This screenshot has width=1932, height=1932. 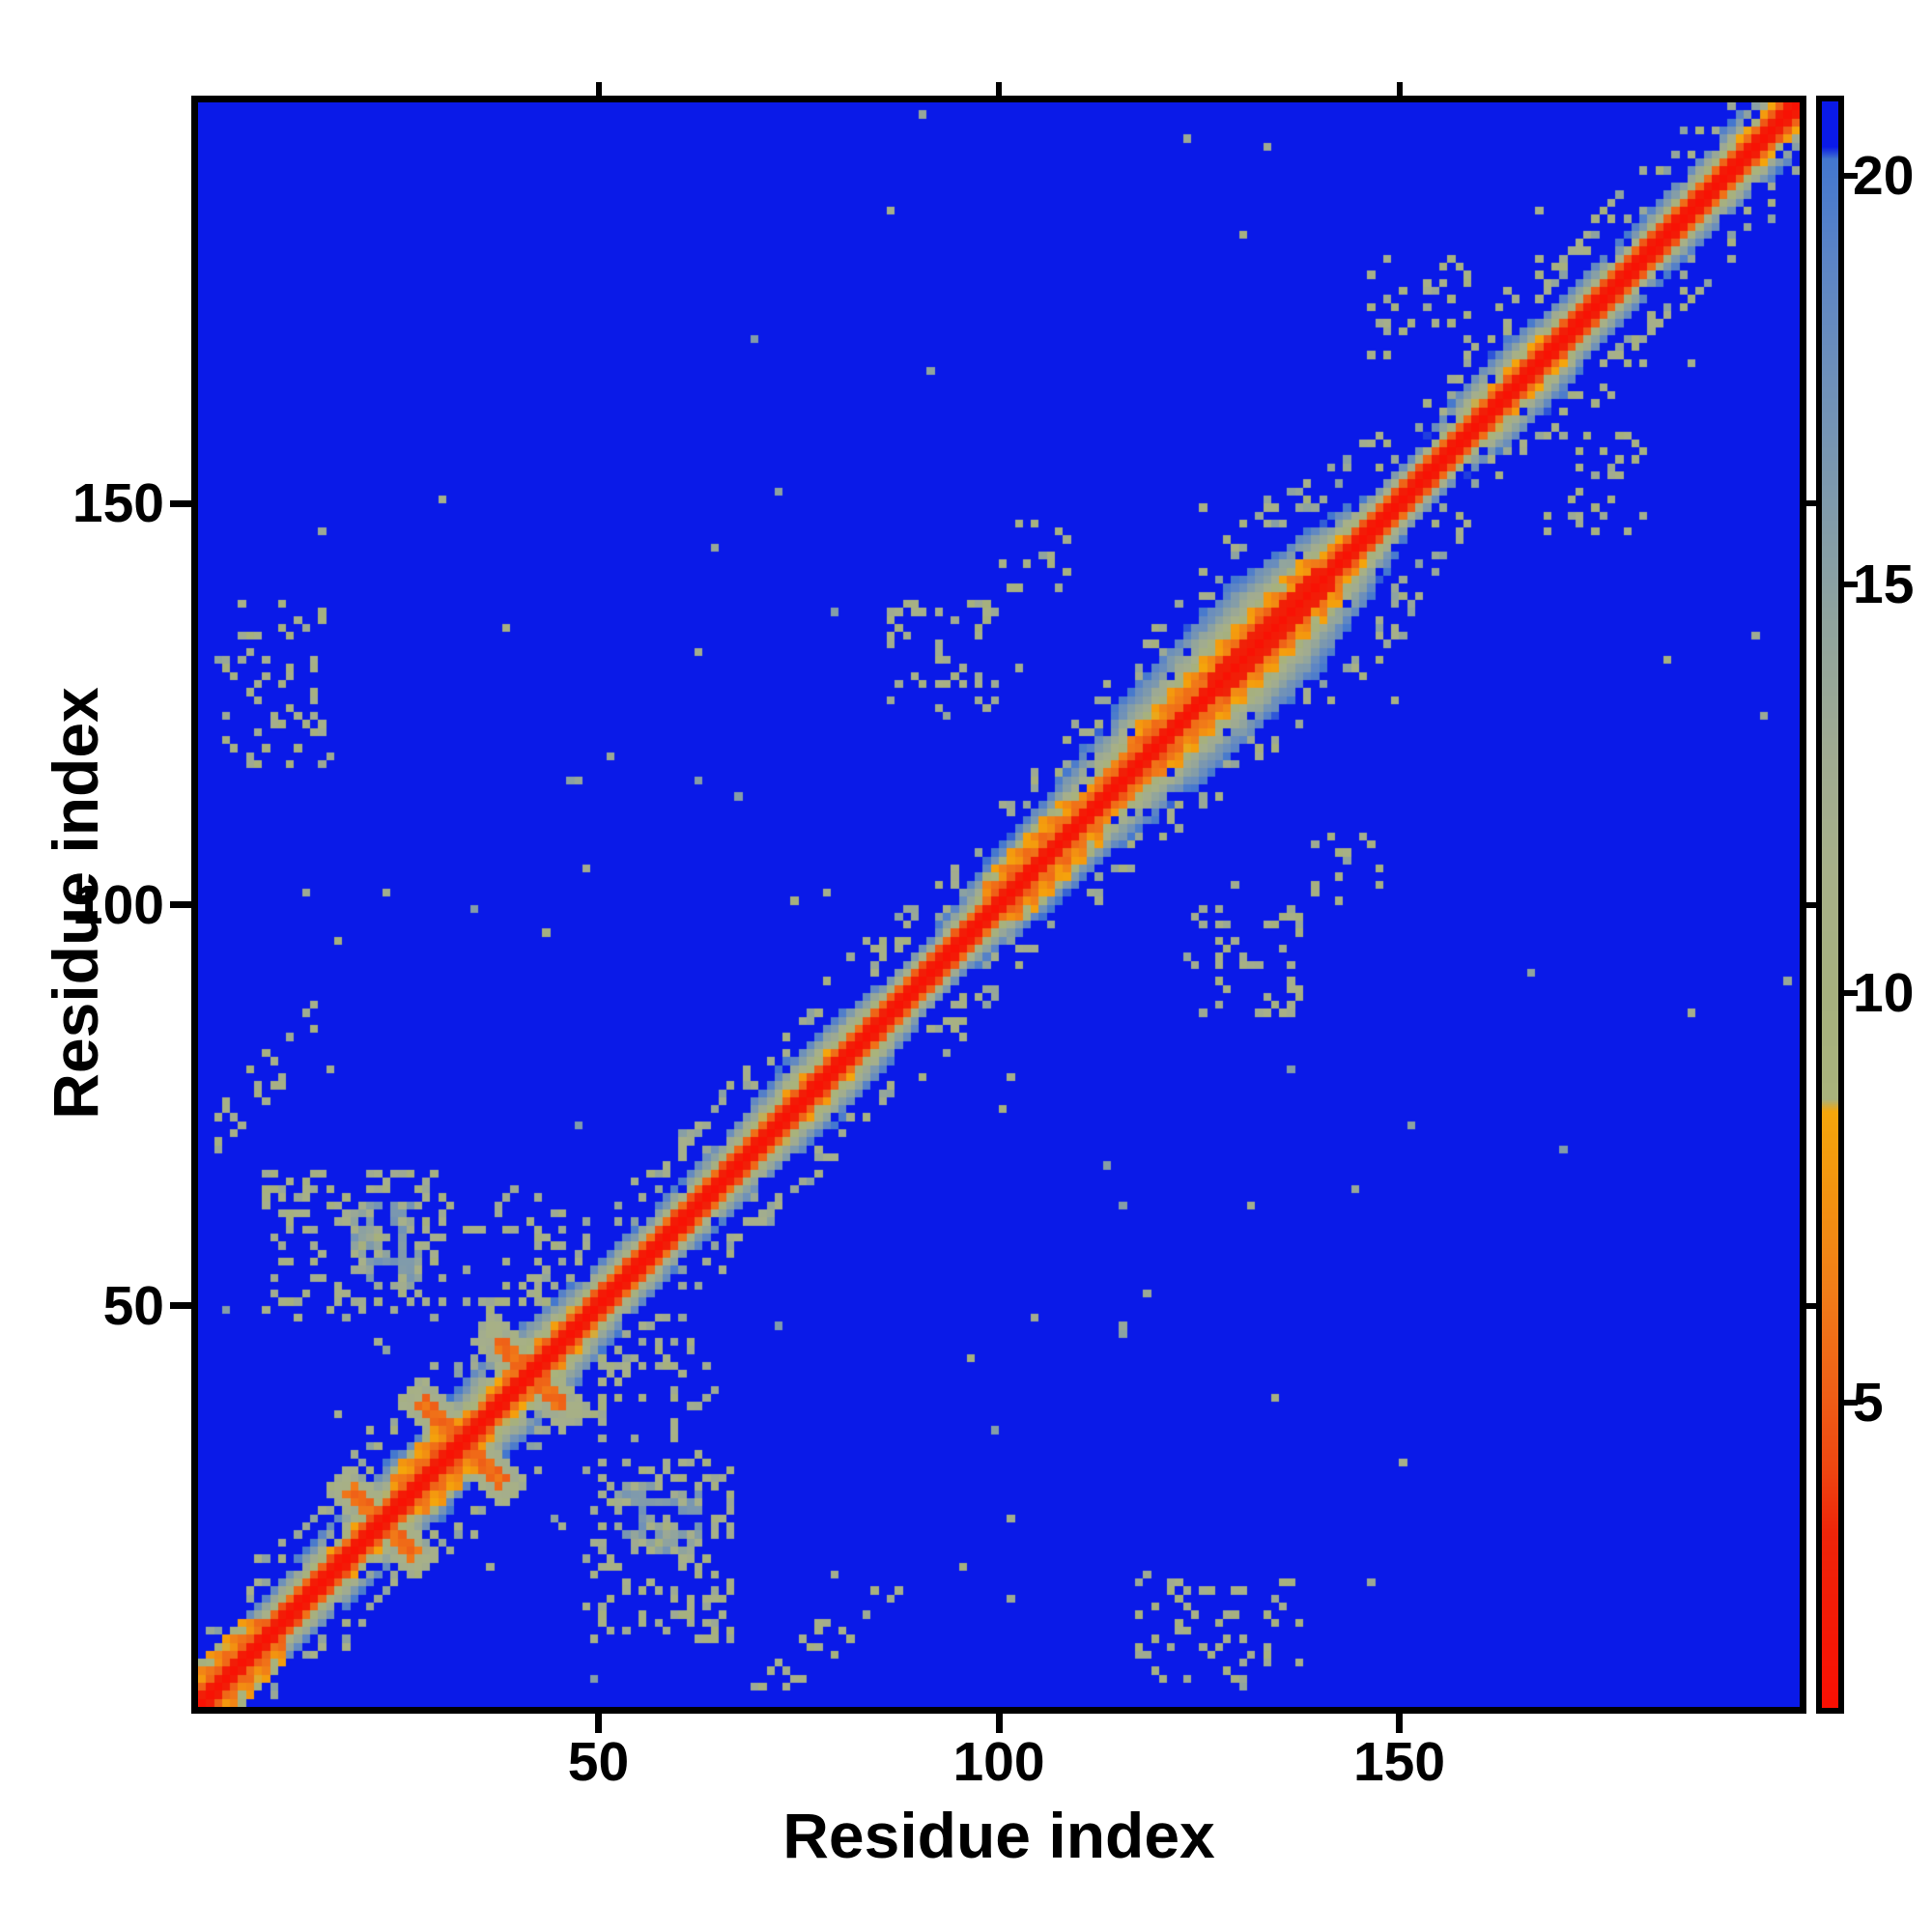 I want to click on colorbar-tick-label: 15, so click(x=1884, y=585).